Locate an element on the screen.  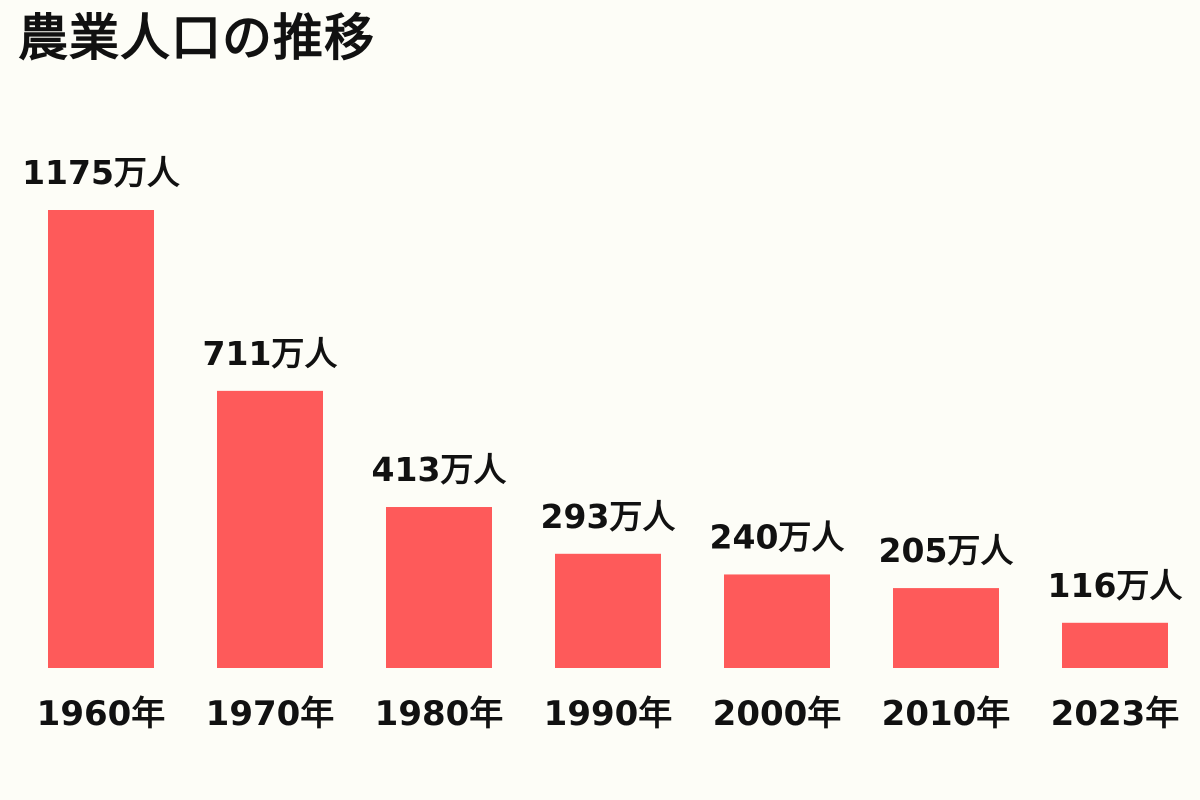
tick-labels-layer: 1960年 1970年 1980年 1990年 2000年 2010年 2023年 is located at coordinates (608, 714).